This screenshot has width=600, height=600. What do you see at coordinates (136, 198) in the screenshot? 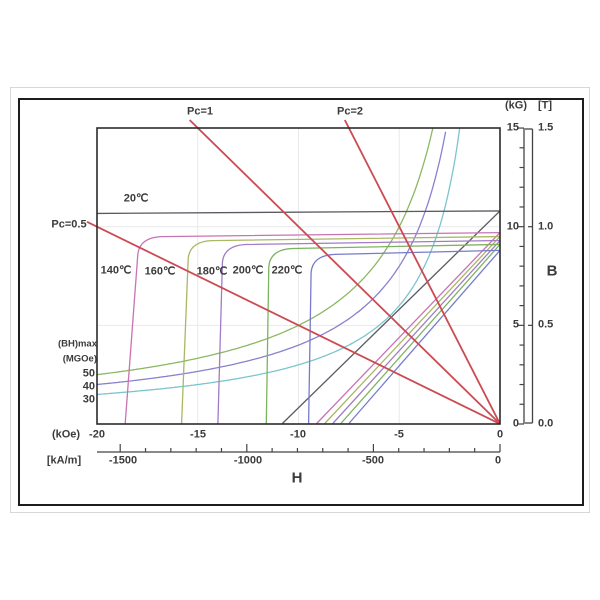
I see `temp-label-20: 20℃` at bounding box center [136, 198].